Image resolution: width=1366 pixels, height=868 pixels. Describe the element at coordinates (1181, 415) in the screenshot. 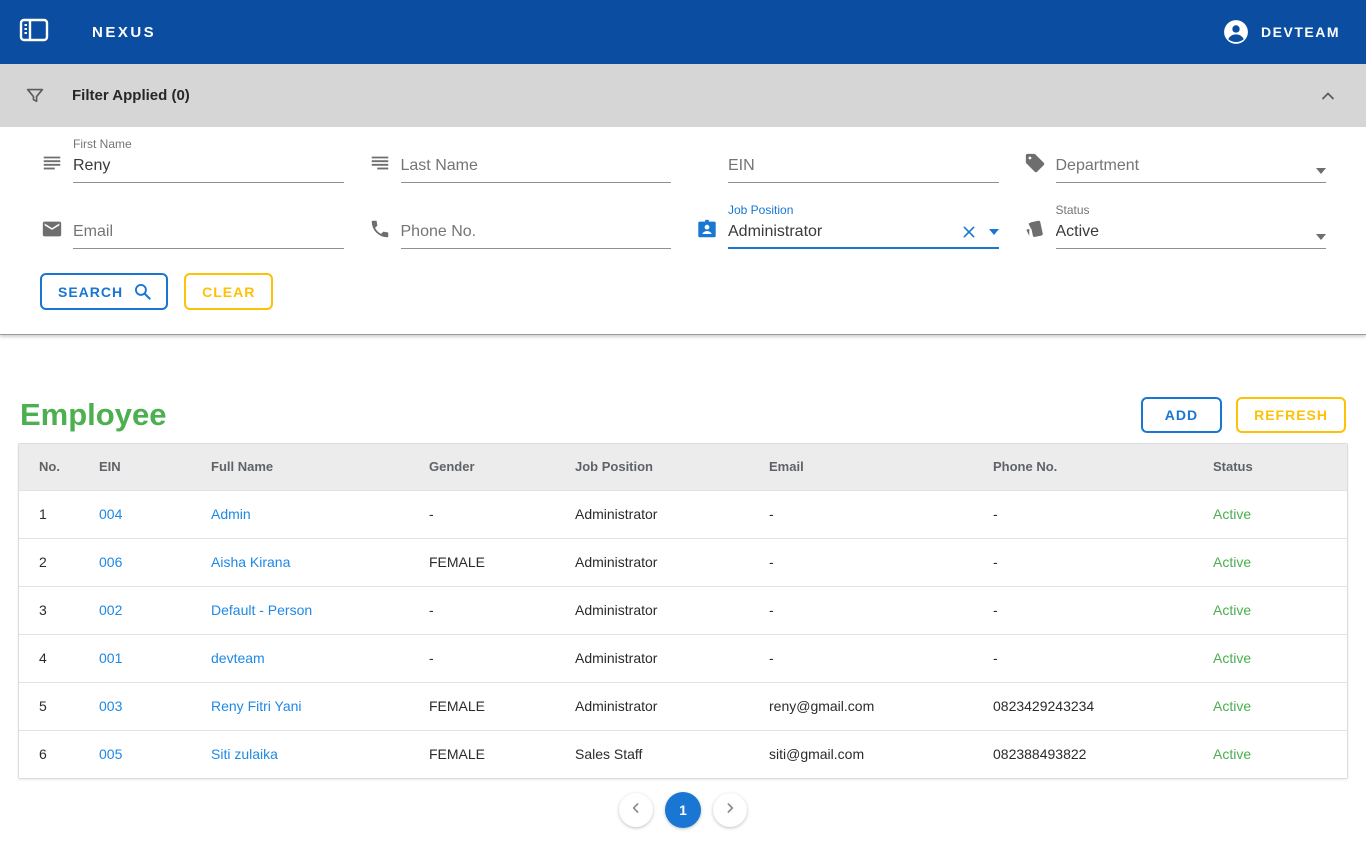

I see `add-button: ADD` at that location.